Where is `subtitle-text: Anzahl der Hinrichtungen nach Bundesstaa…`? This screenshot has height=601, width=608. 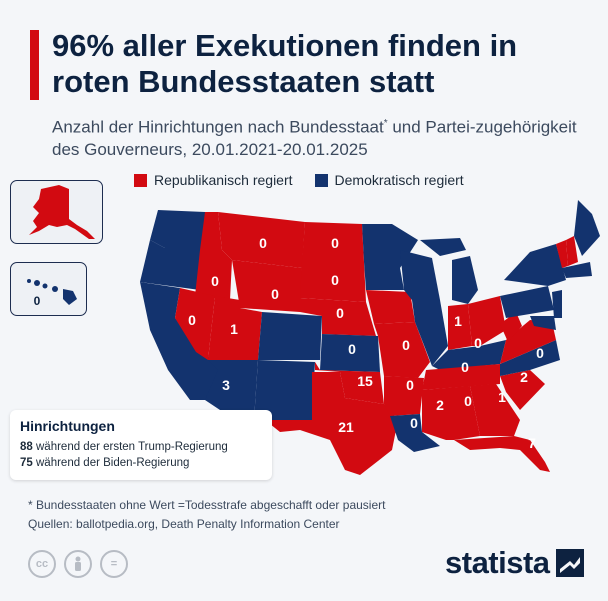
subtitle-text: Anzahl der Hinrichtungen nach Bundesstaa… is located at coordinates (218, 127).